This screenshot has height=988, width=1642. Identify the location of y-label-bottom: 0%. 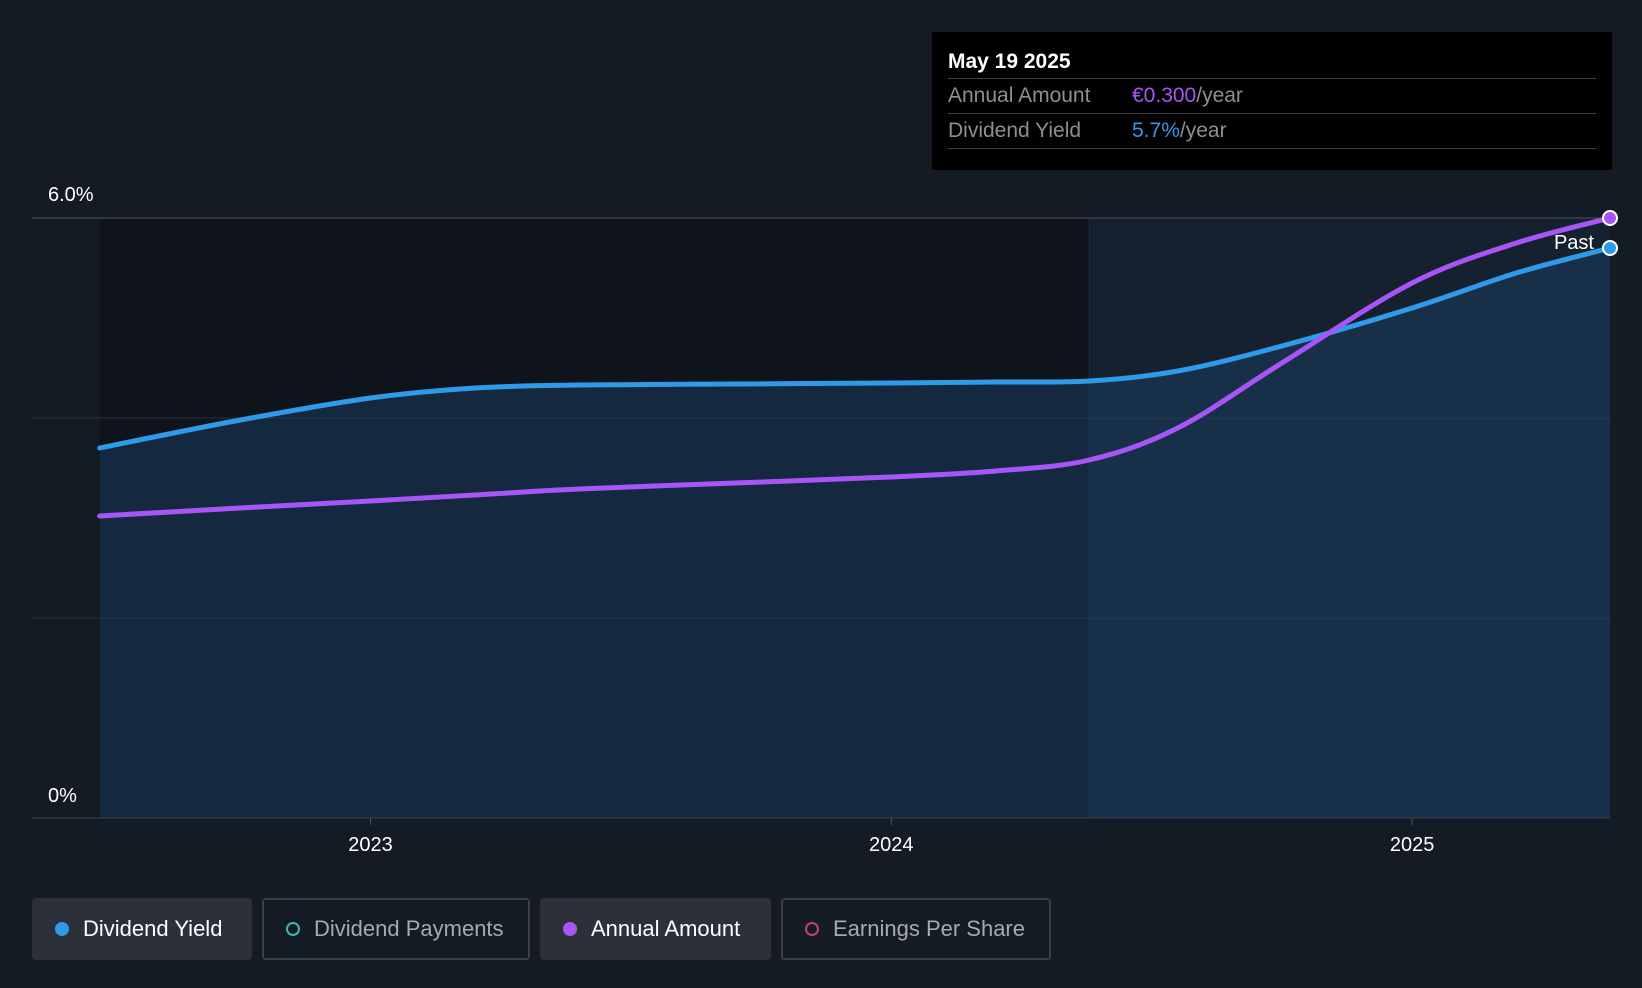
(62, 796).